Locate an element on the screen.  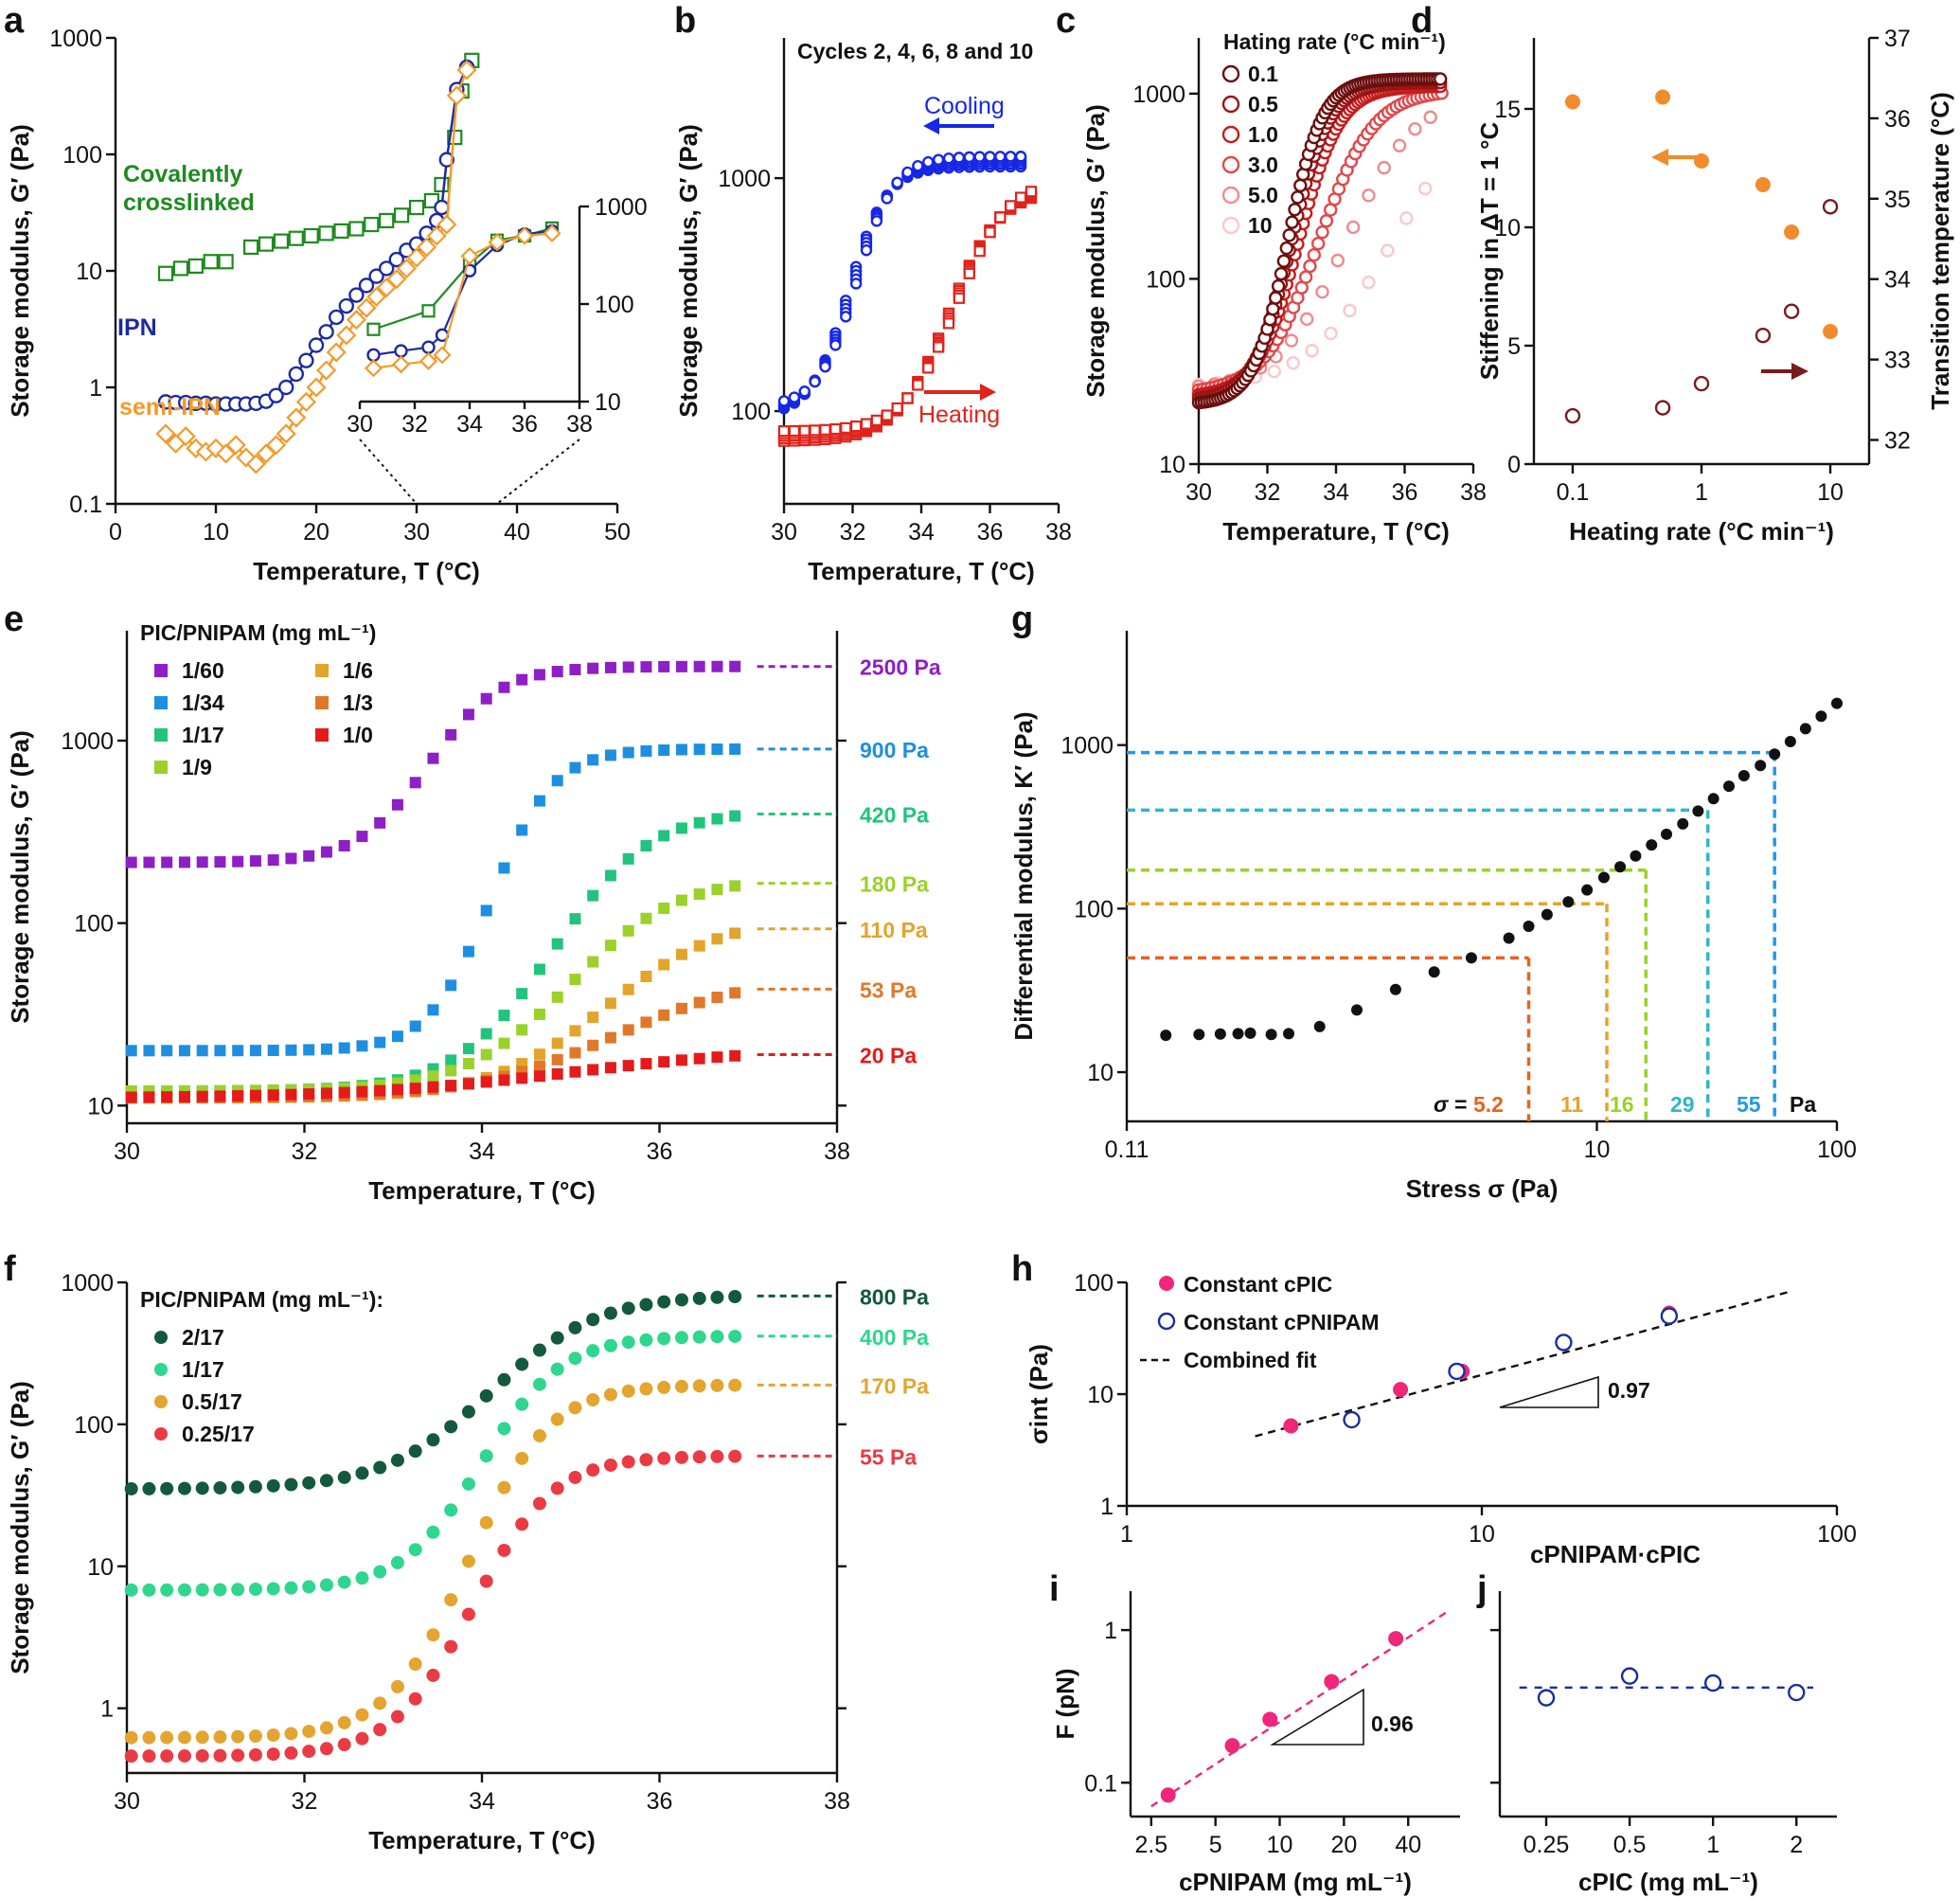
y-tick-label: 1 is located at coordinates (1110, 1631).